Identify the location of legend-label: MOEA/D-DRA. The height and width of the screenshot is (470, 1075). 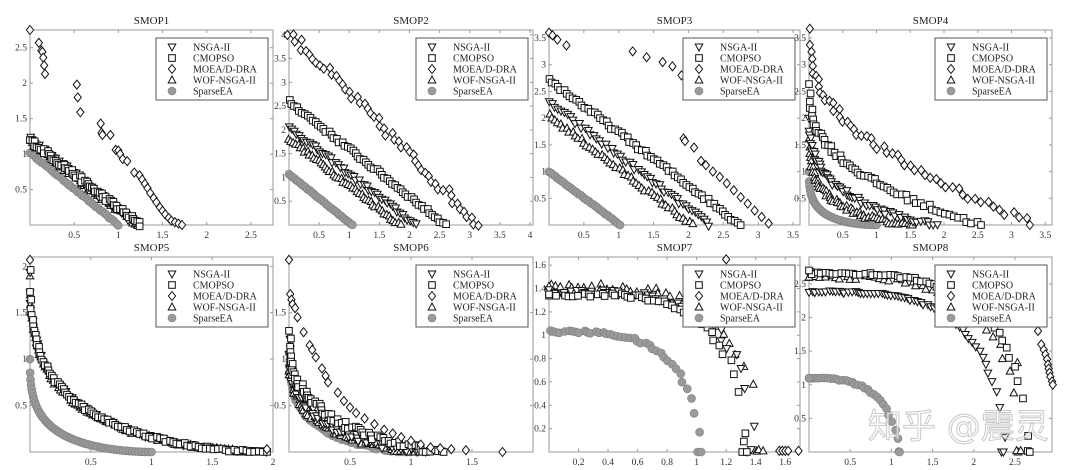
(752, 297).